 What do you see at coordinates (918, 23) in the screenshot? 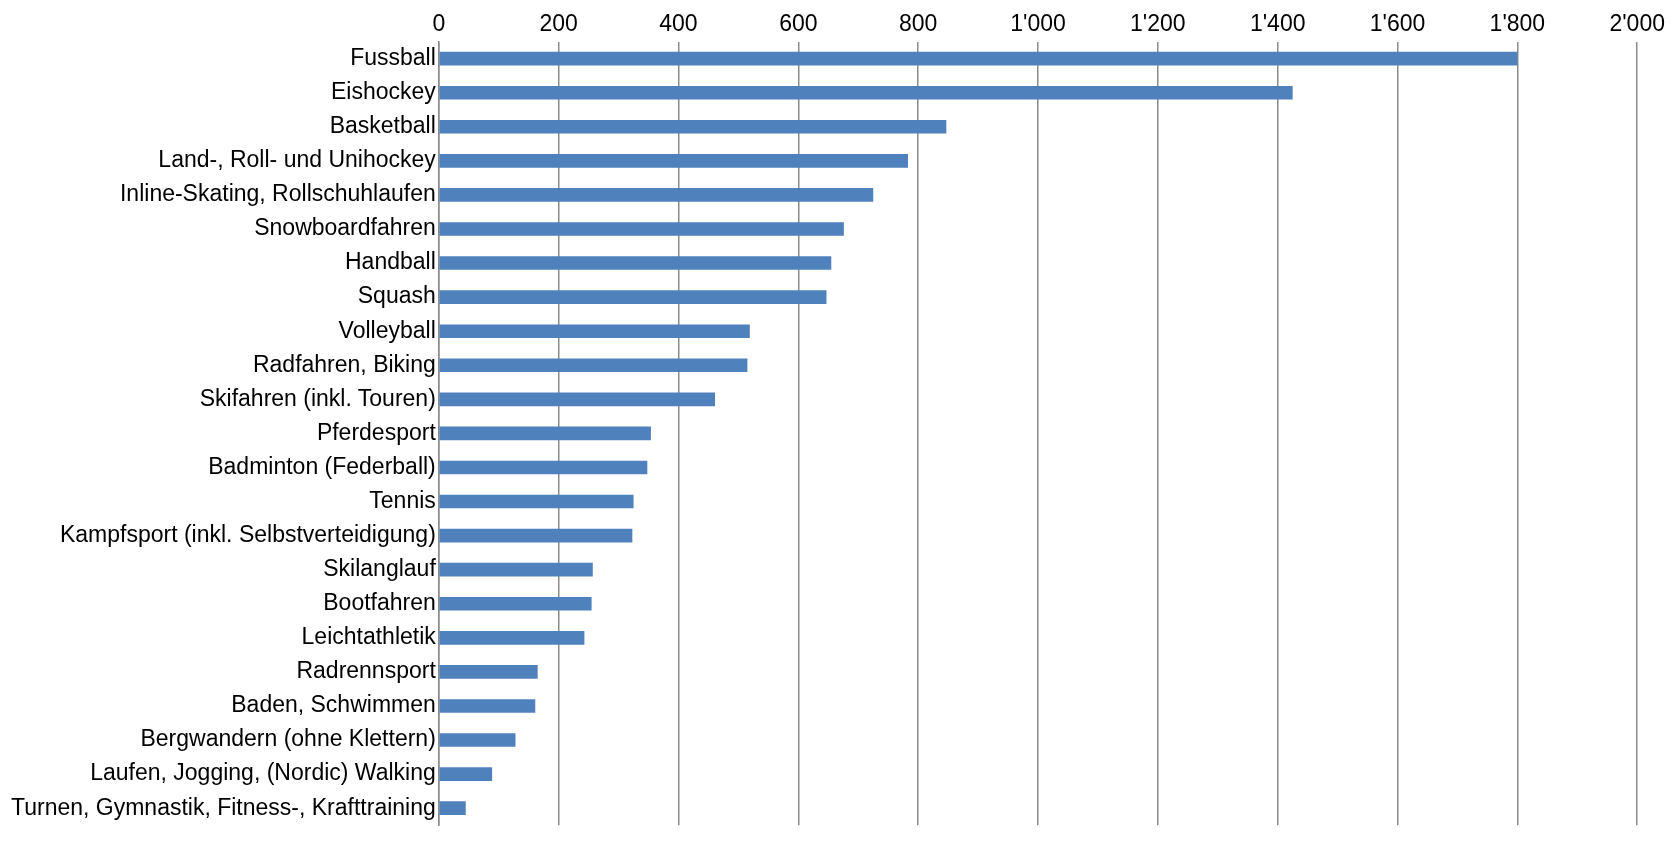
I see `x-tick-label: 800` at bounding box center [918, 23].